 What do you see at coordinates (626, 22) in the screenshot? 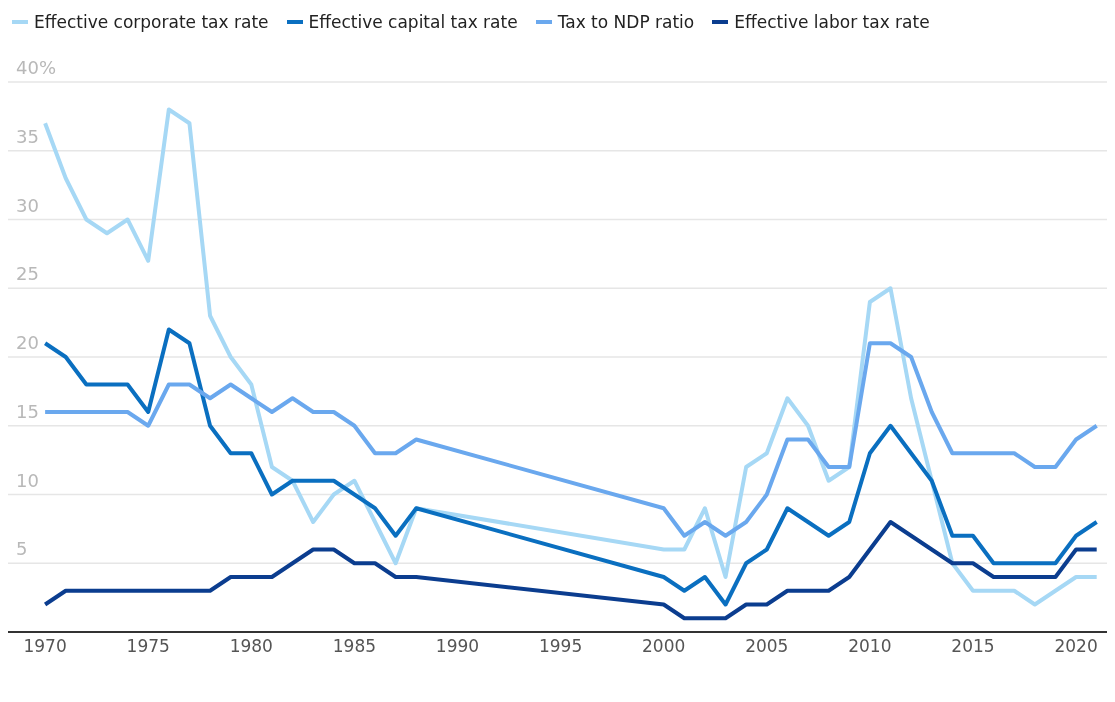
I see `legend-label: Tax to NDP ratio` at bounding box center [626, 22].